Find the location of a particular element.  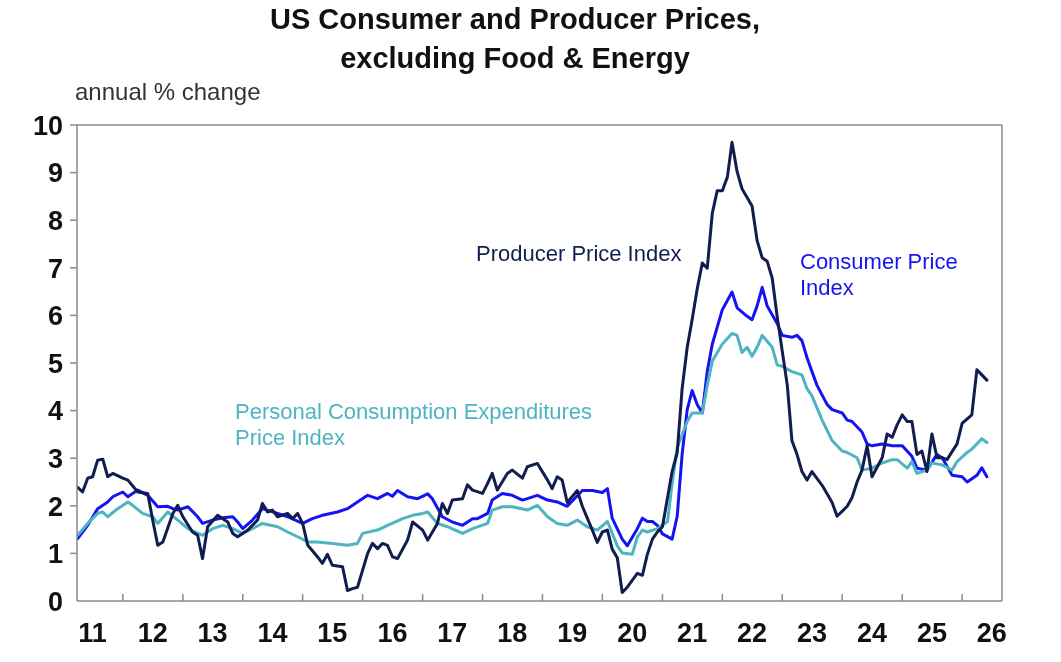

y-tick-label: 1 is located at coordinates (55, 554).